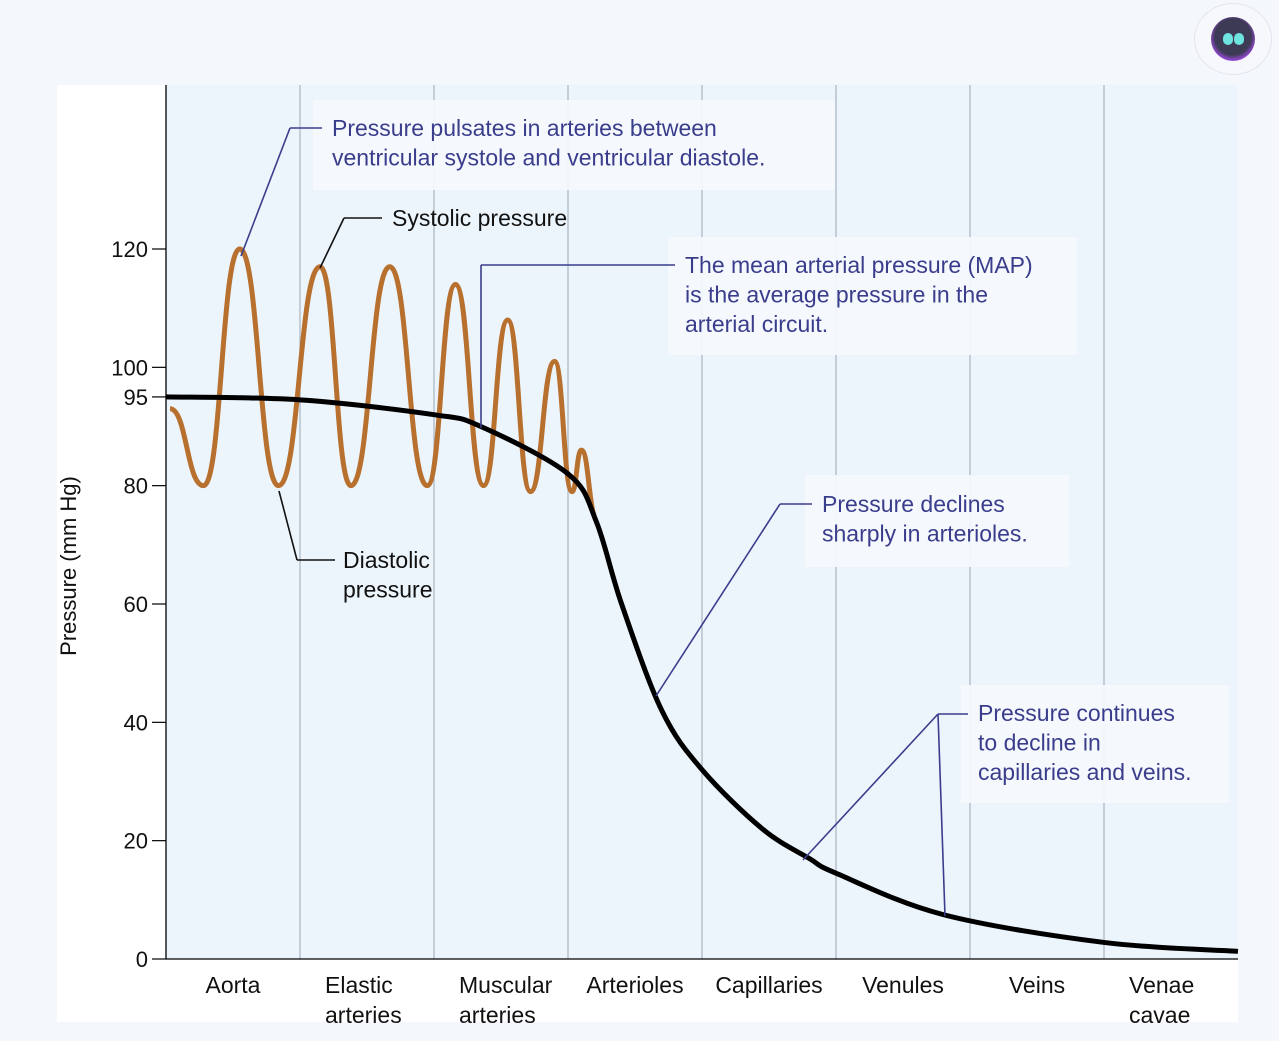 Image resolution: width=1279 pixels, height=1041 pixels. I want to click on x-tick-label: Capillaries, so click(768, 985).